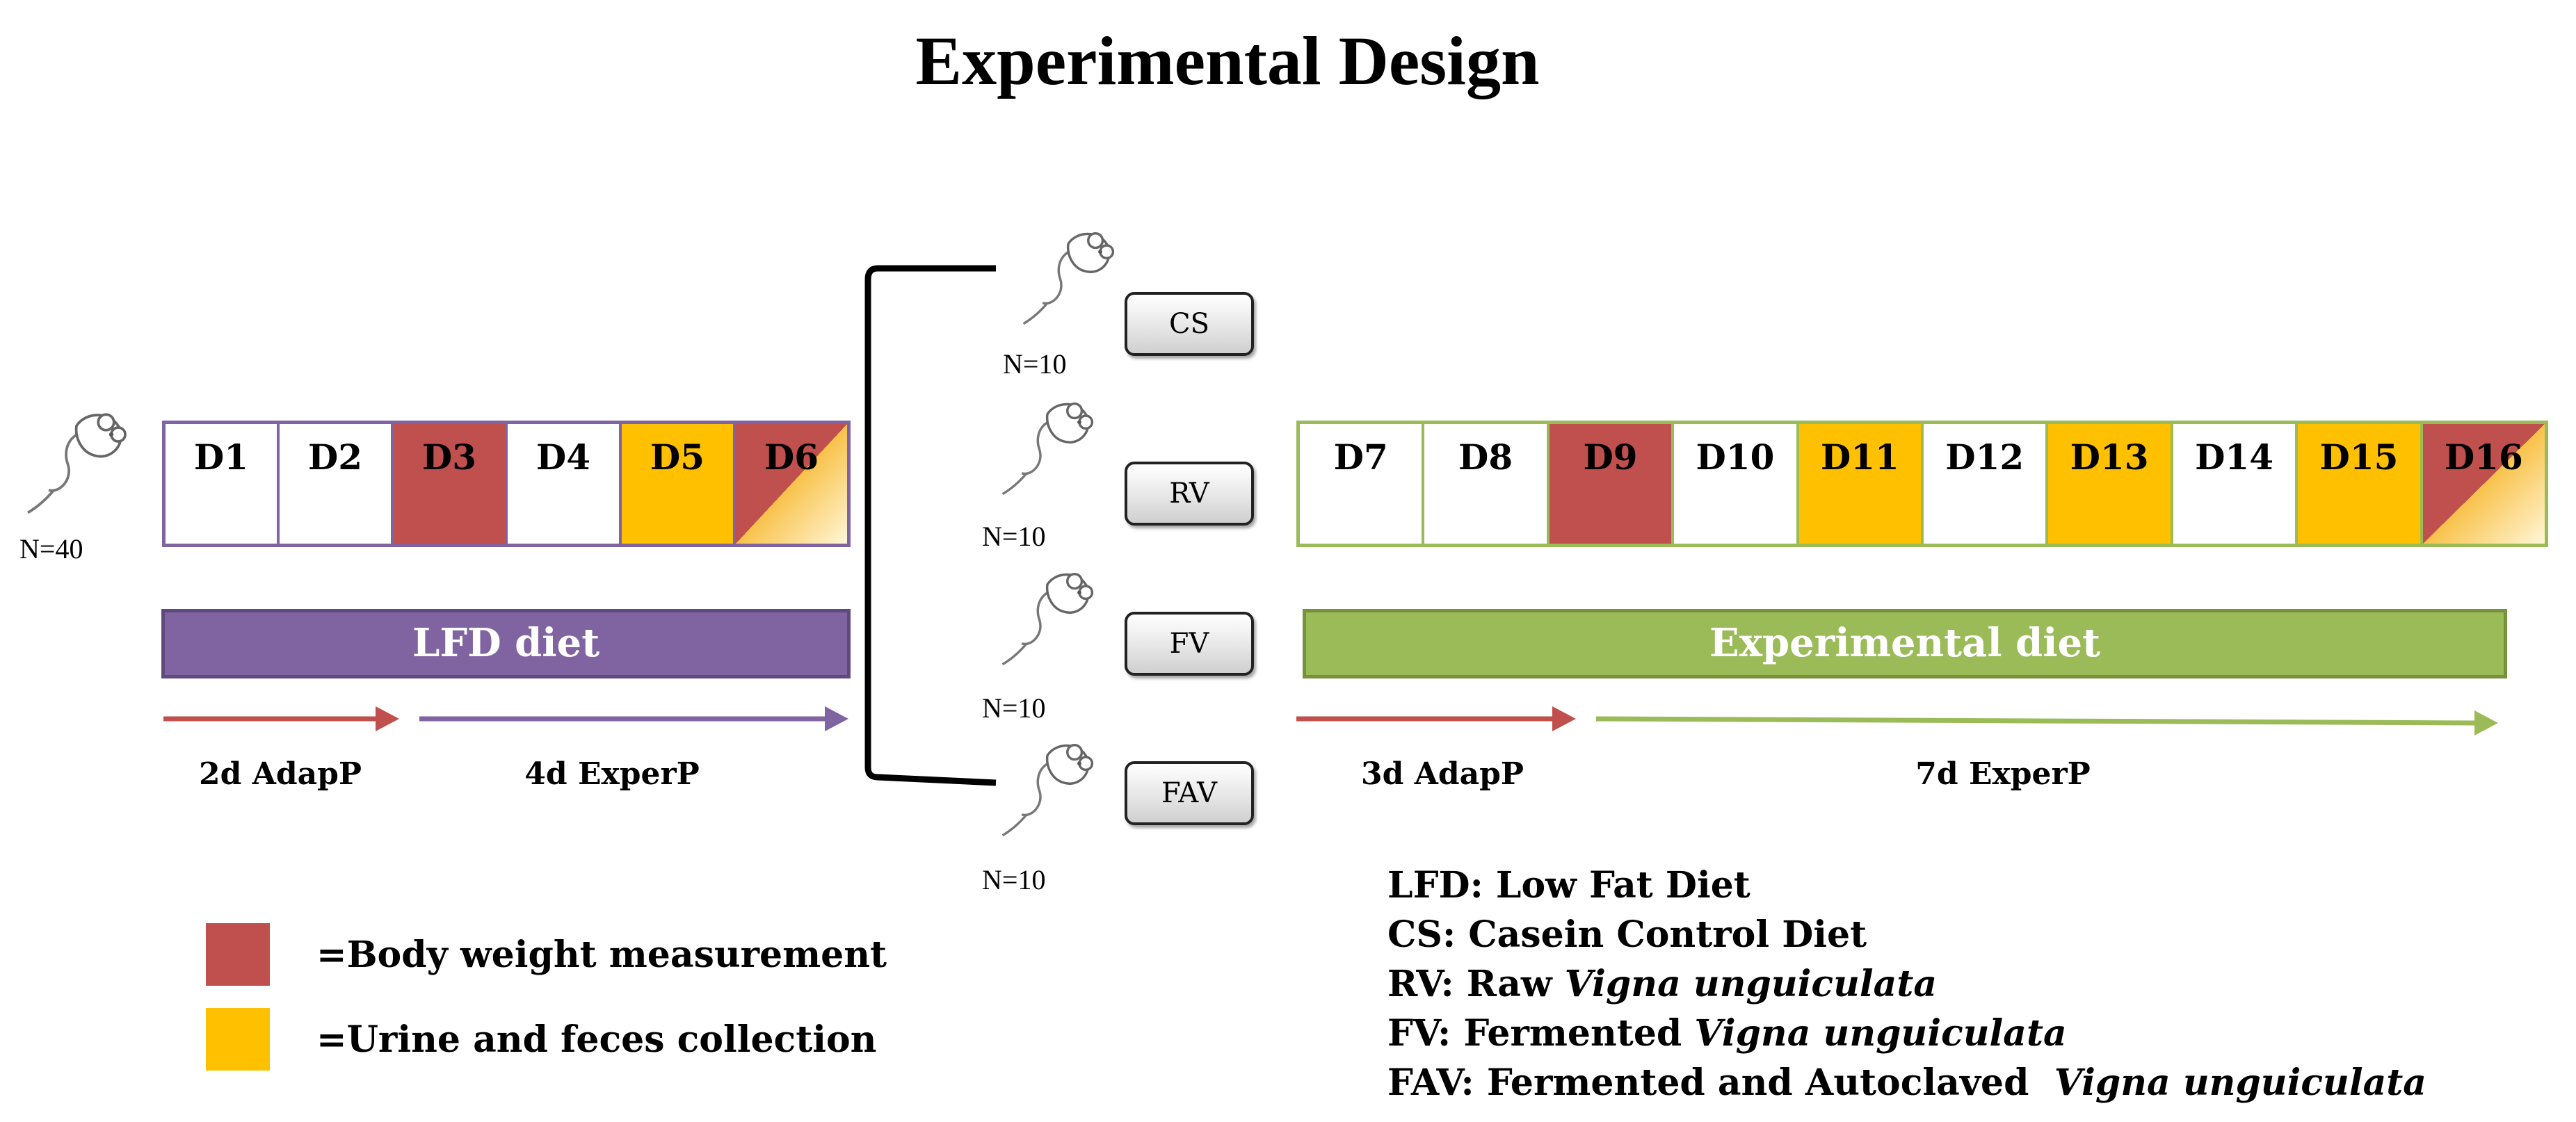 The image size is (2576, 1122). I want to click on day-cell: D6, so click(790, 484).